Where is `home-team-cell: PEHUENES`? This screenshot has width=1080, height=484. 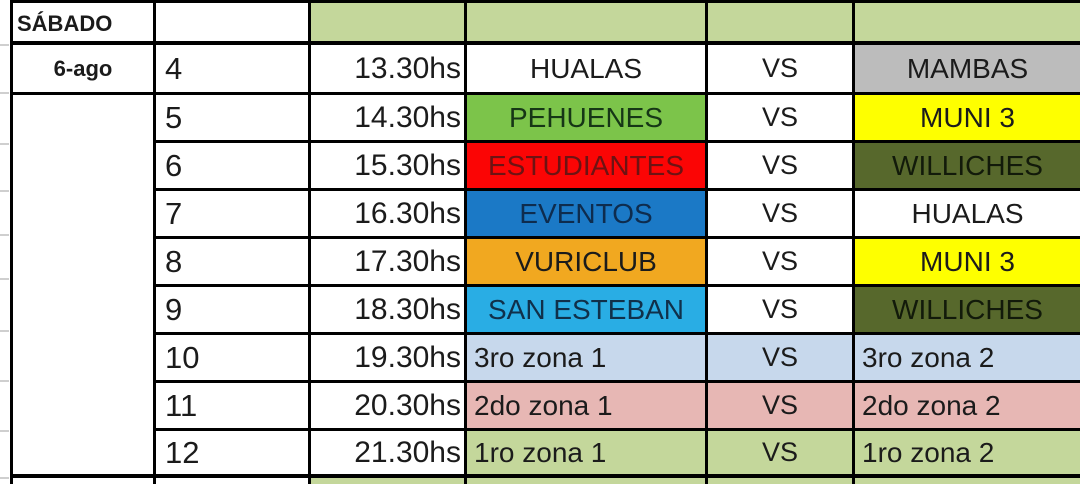 home-team-cell: PEHUENES is located at coordinates (587, 119).